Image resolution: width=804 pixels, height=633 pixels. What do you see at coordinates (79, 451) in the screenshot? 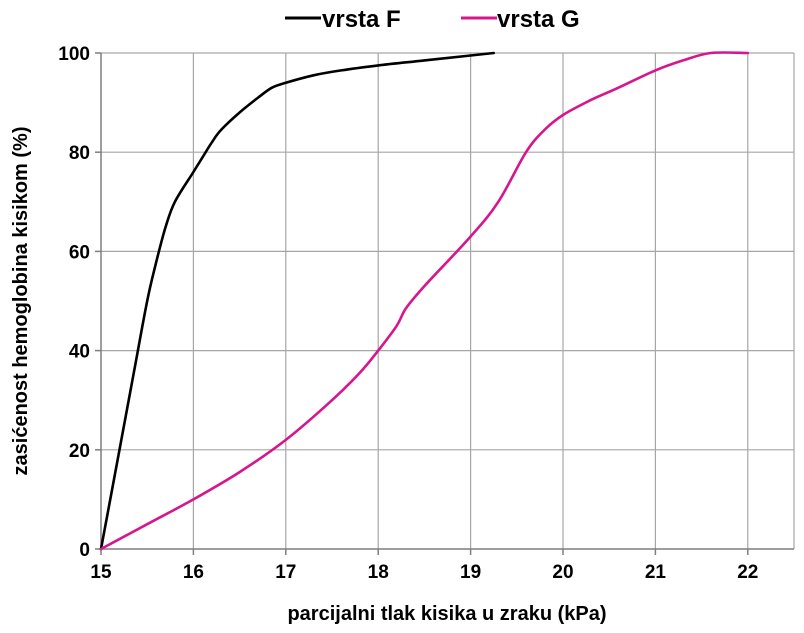
I see `y-tick-label: 20` at bounding box center [79, 451].